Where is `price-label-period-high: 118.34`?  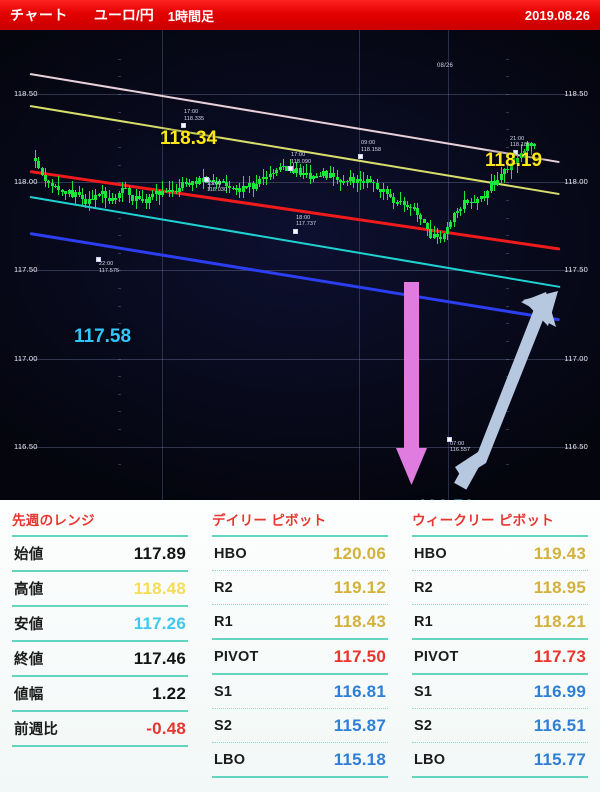
price-label-period-high: 118.34 is located at coordinates (189, 138).